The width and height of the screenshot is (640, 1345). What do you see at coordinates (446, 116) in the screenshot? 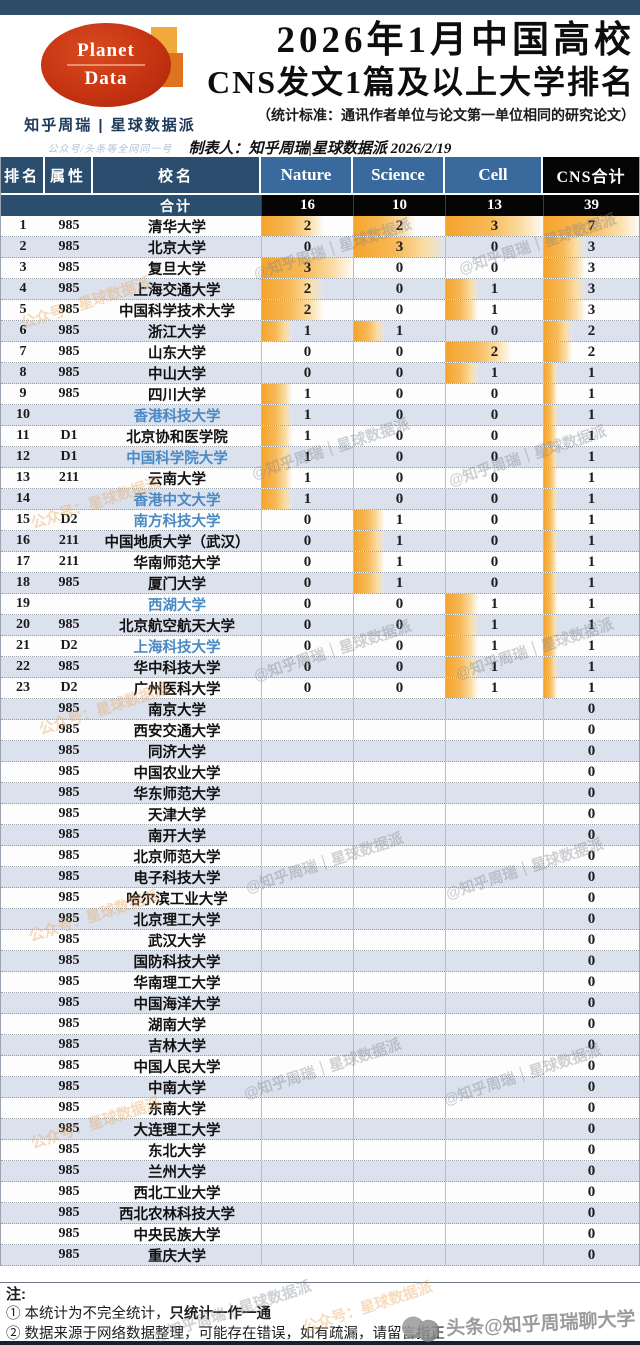
I see `page-subtitle: （统计标准：通讯作者单位与论文第一单位相同的研究论文）` at bounding box center [446, 116].